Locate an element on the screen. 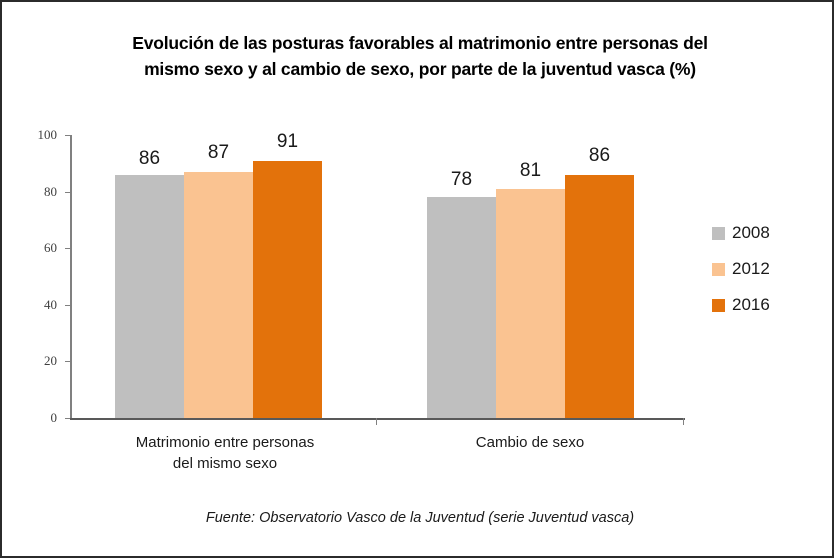  legend-label-2008: 2008 is located at coordinates (751, 232).